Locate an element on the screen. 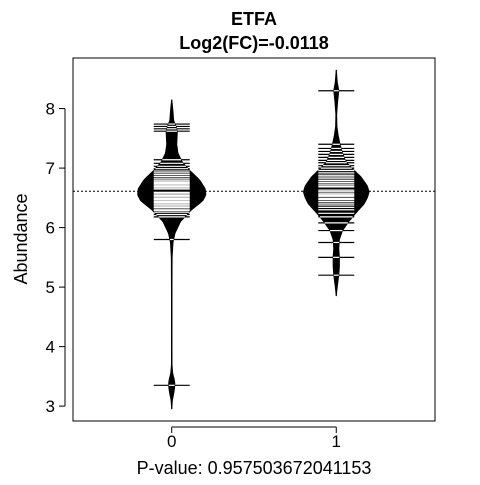  y-axis-label: Abundance is located at coordinates (21, 238).